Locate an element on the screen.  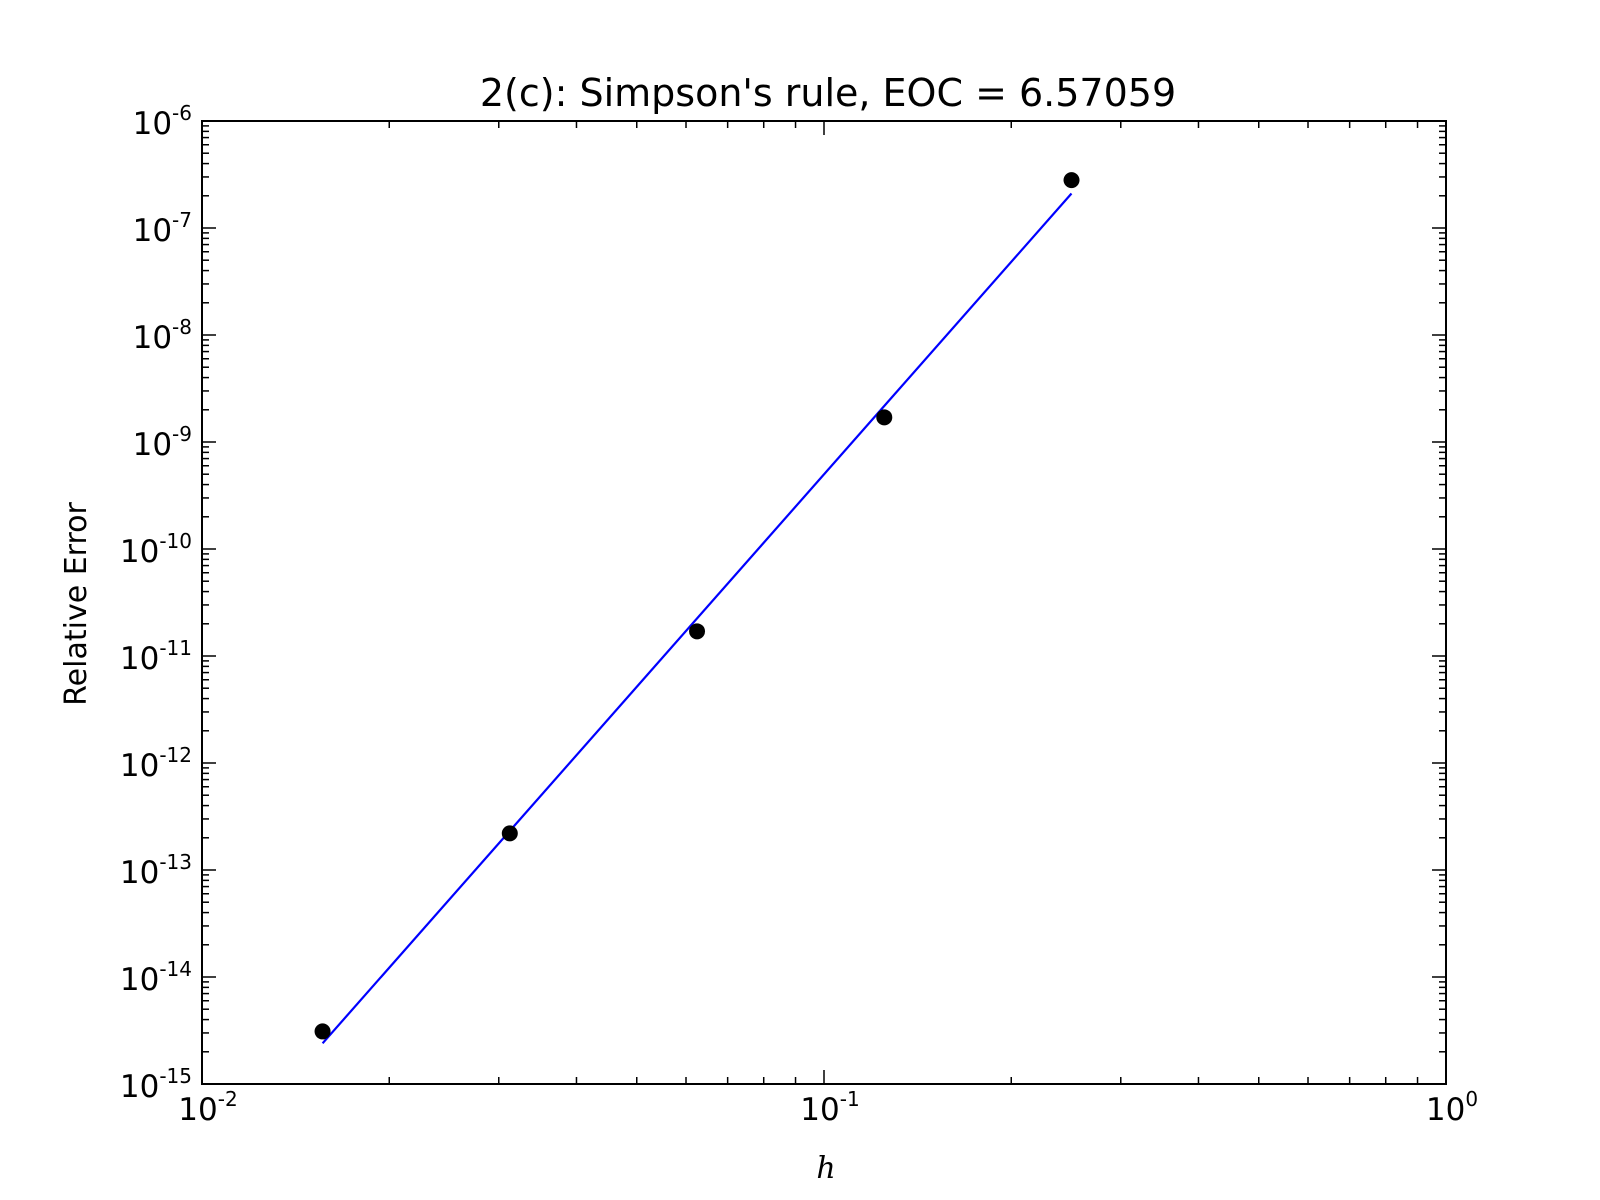
y-tick-label: 10⁻¹¹ is located at coordinates (156, 656).